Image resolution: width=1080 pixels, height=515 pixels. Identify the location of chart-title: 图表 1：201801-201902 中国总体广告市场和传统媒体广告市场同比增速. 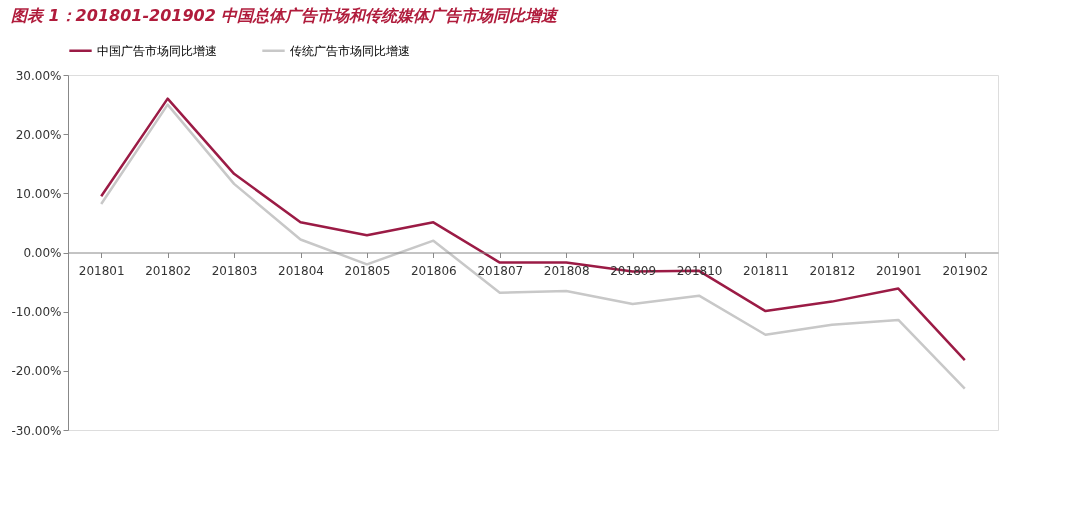
(285, 15).